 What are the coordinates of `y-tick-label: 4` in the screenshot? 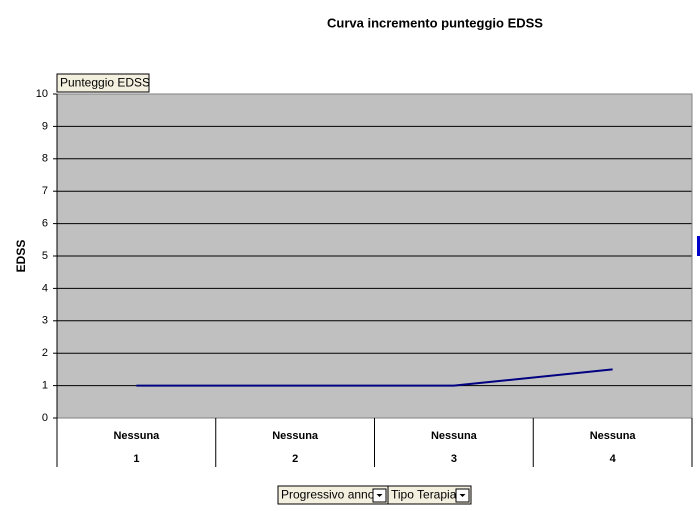 It's located at (45, 288).